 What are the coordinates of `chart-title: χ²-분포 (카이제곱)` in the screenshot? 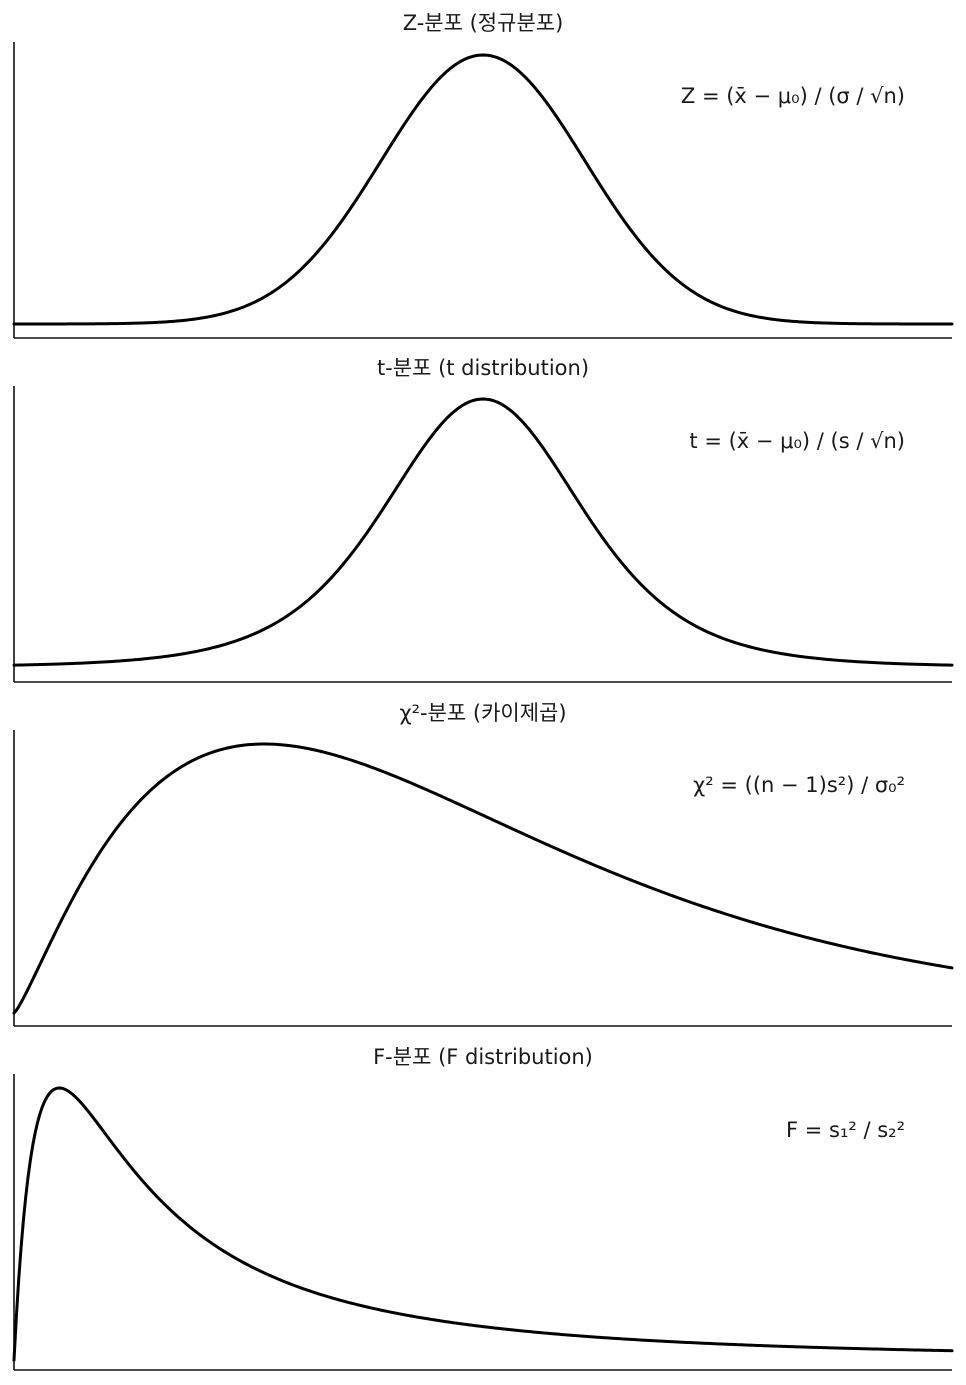 It's located at (482, 713).